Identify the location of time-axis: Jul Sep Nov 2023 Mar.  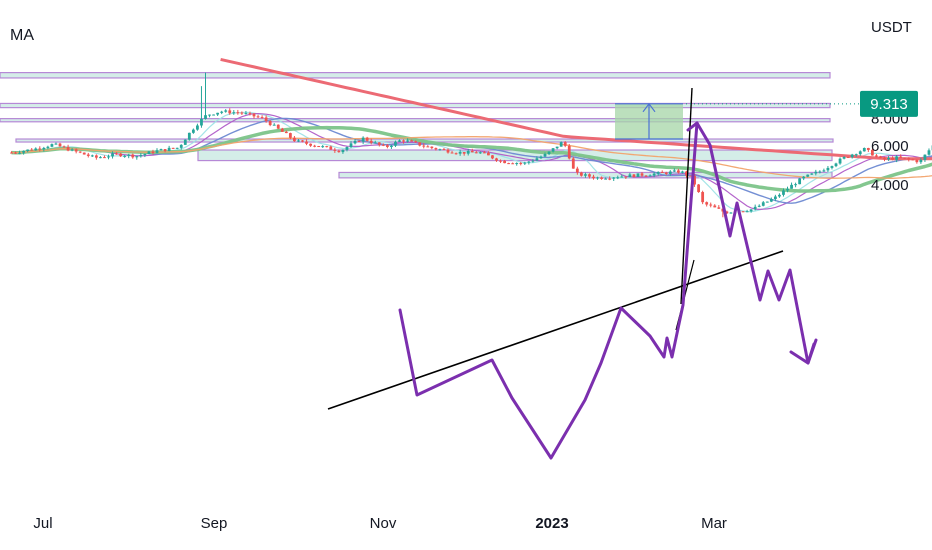
(380, 523).